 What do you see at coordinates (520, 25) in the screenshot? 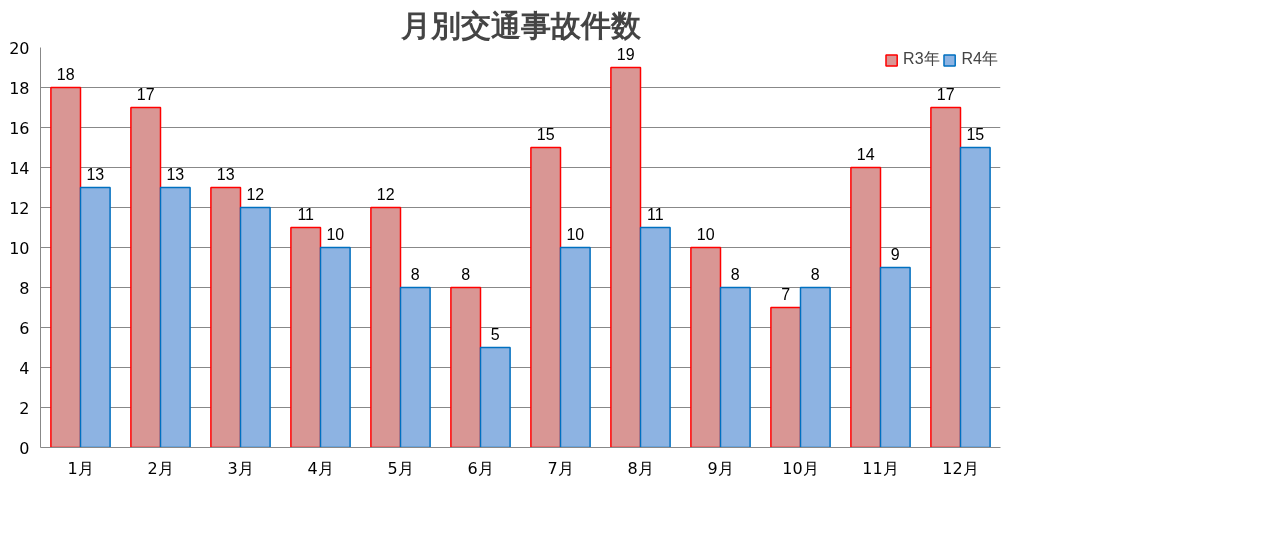
I see `chart-title: 月別交通事故件数` at bounding box center [520, 25].